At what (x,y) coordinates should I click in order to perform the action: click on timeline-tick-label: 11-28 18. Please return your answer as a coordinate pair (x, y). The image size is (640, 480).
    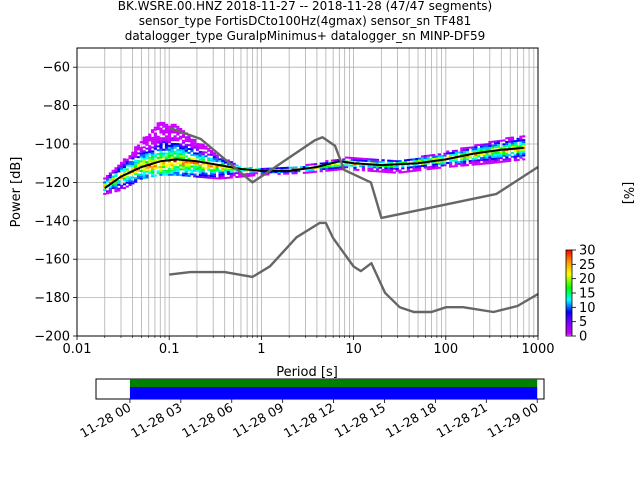
    Looking at the image, I should click on (411, 420).